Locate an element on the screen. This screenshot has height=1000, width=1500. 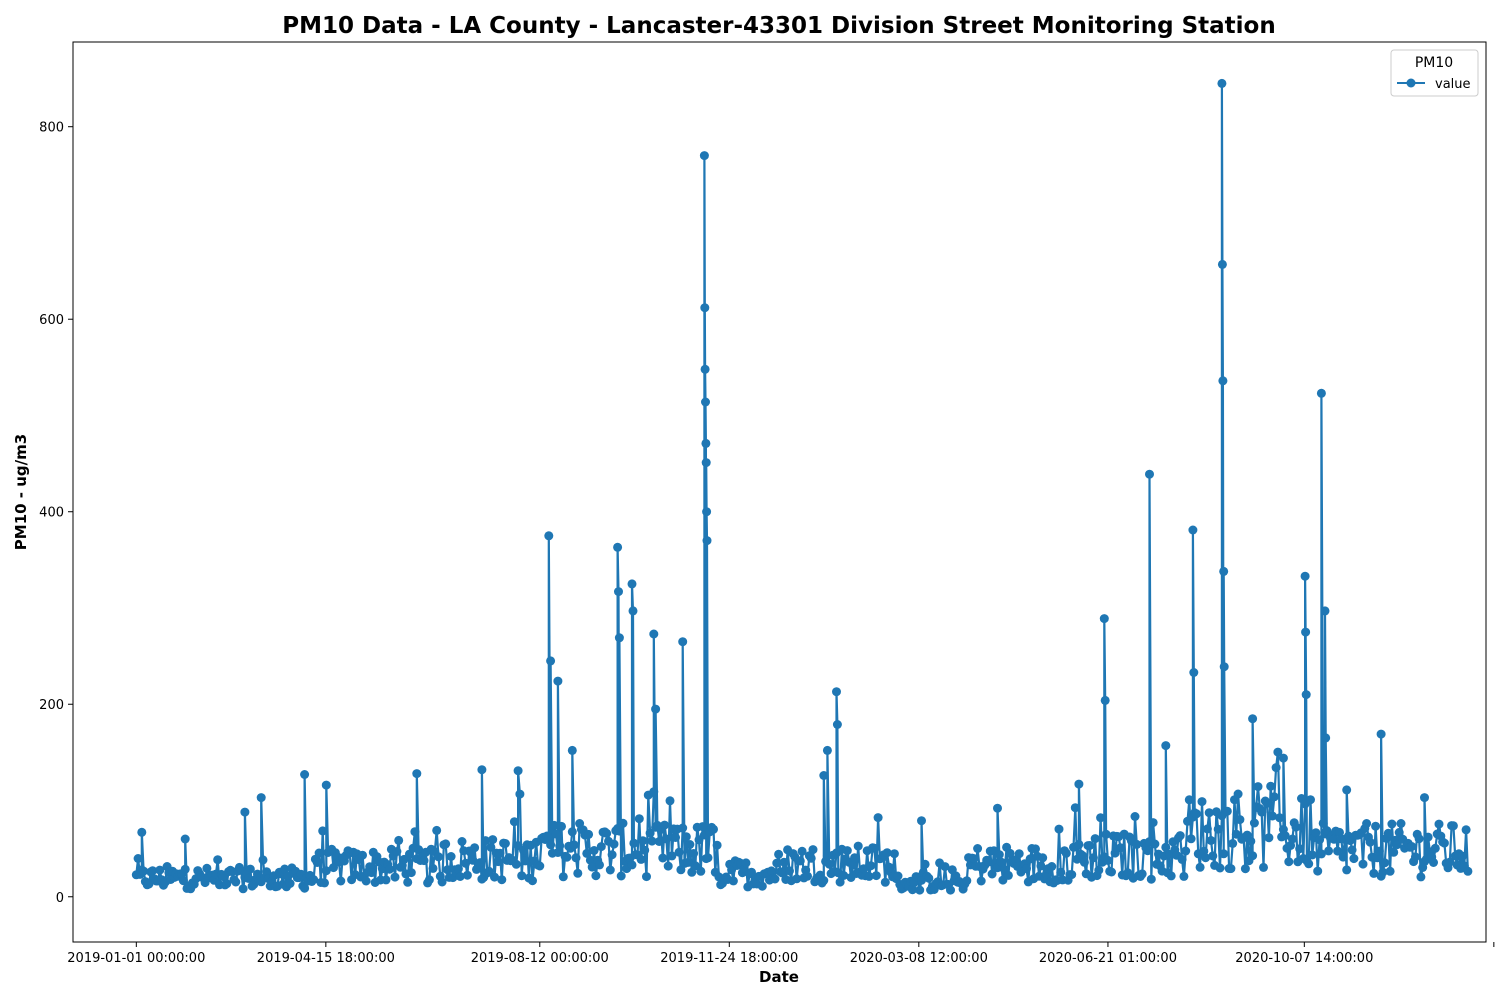
x-tick-label: 2019-04-15 18:00:00 is located at coordinates (326, 958).